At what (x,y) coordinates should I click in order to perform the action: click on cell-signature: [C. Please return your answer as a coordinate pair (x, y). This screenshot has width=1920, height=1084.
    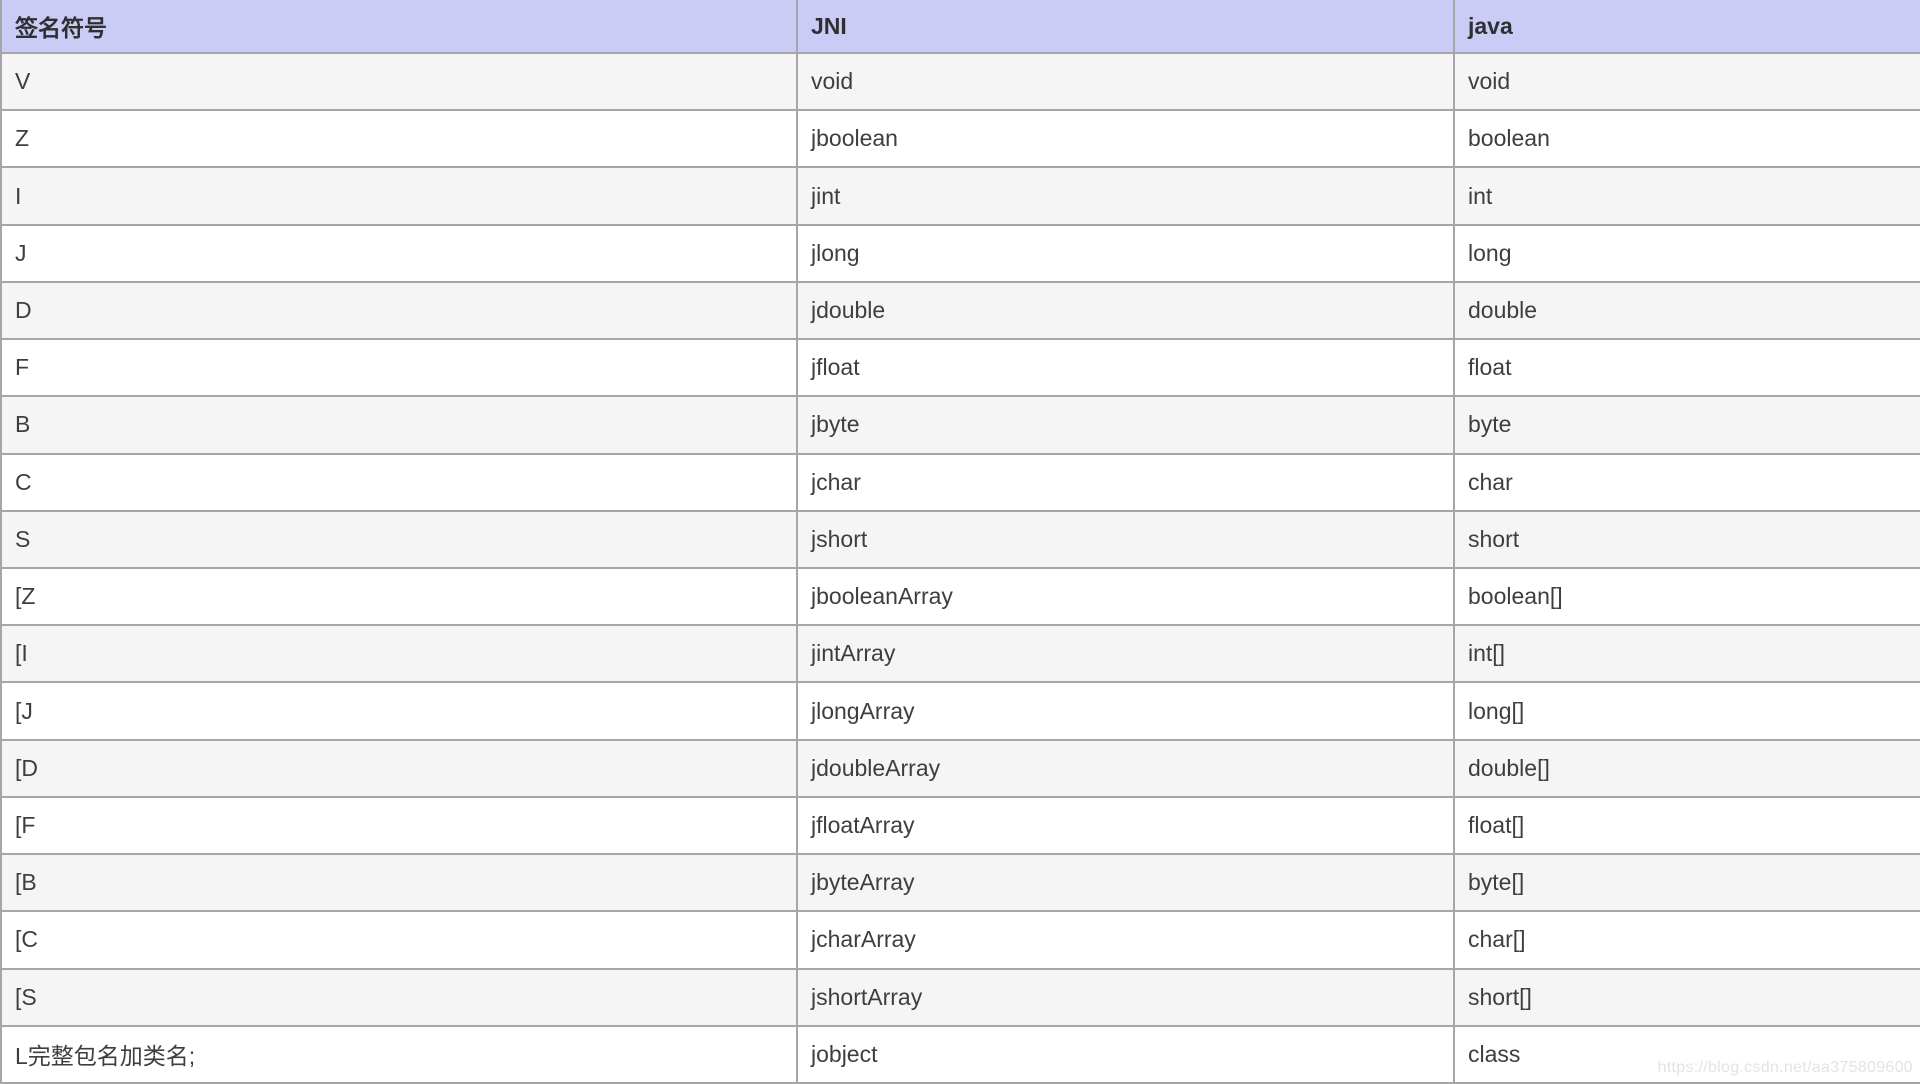
    Looking at the image, I should click on (399, 941).